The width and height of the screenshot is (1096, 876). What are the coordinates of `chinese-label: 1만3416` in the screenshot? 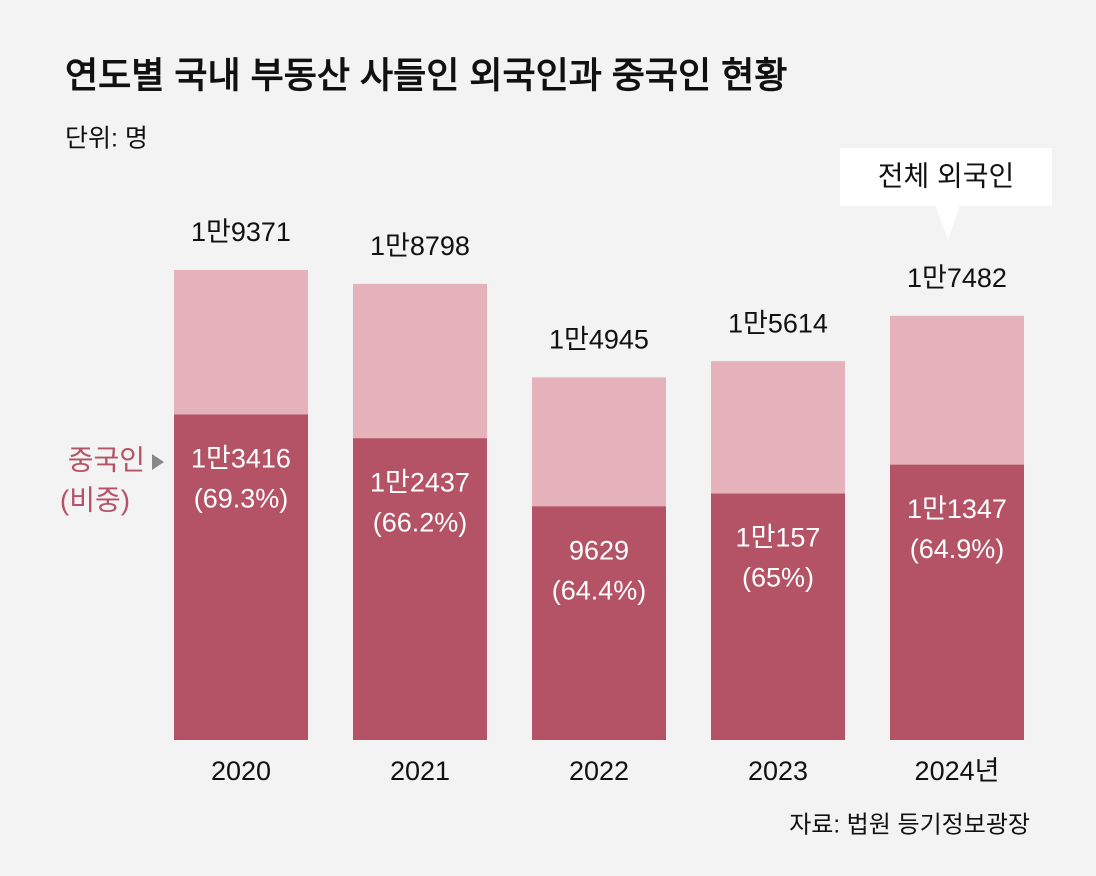 It's located at (241, 459).